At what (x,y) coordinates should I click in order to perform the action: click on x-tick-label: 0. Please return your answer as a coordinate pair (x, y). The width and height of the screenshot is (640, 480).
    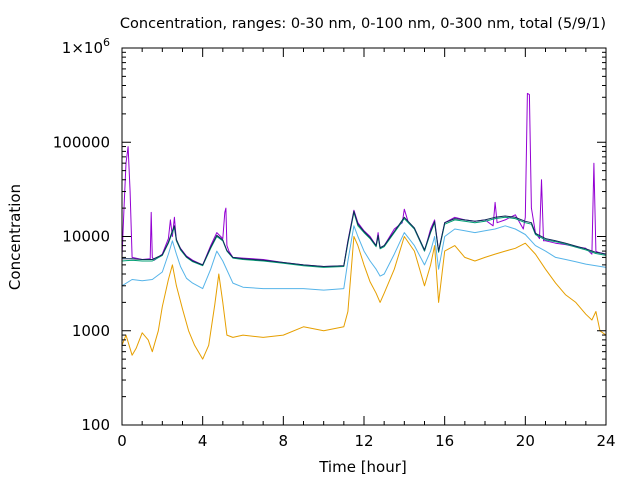
    Looking at the image, I should click on (122, 441).